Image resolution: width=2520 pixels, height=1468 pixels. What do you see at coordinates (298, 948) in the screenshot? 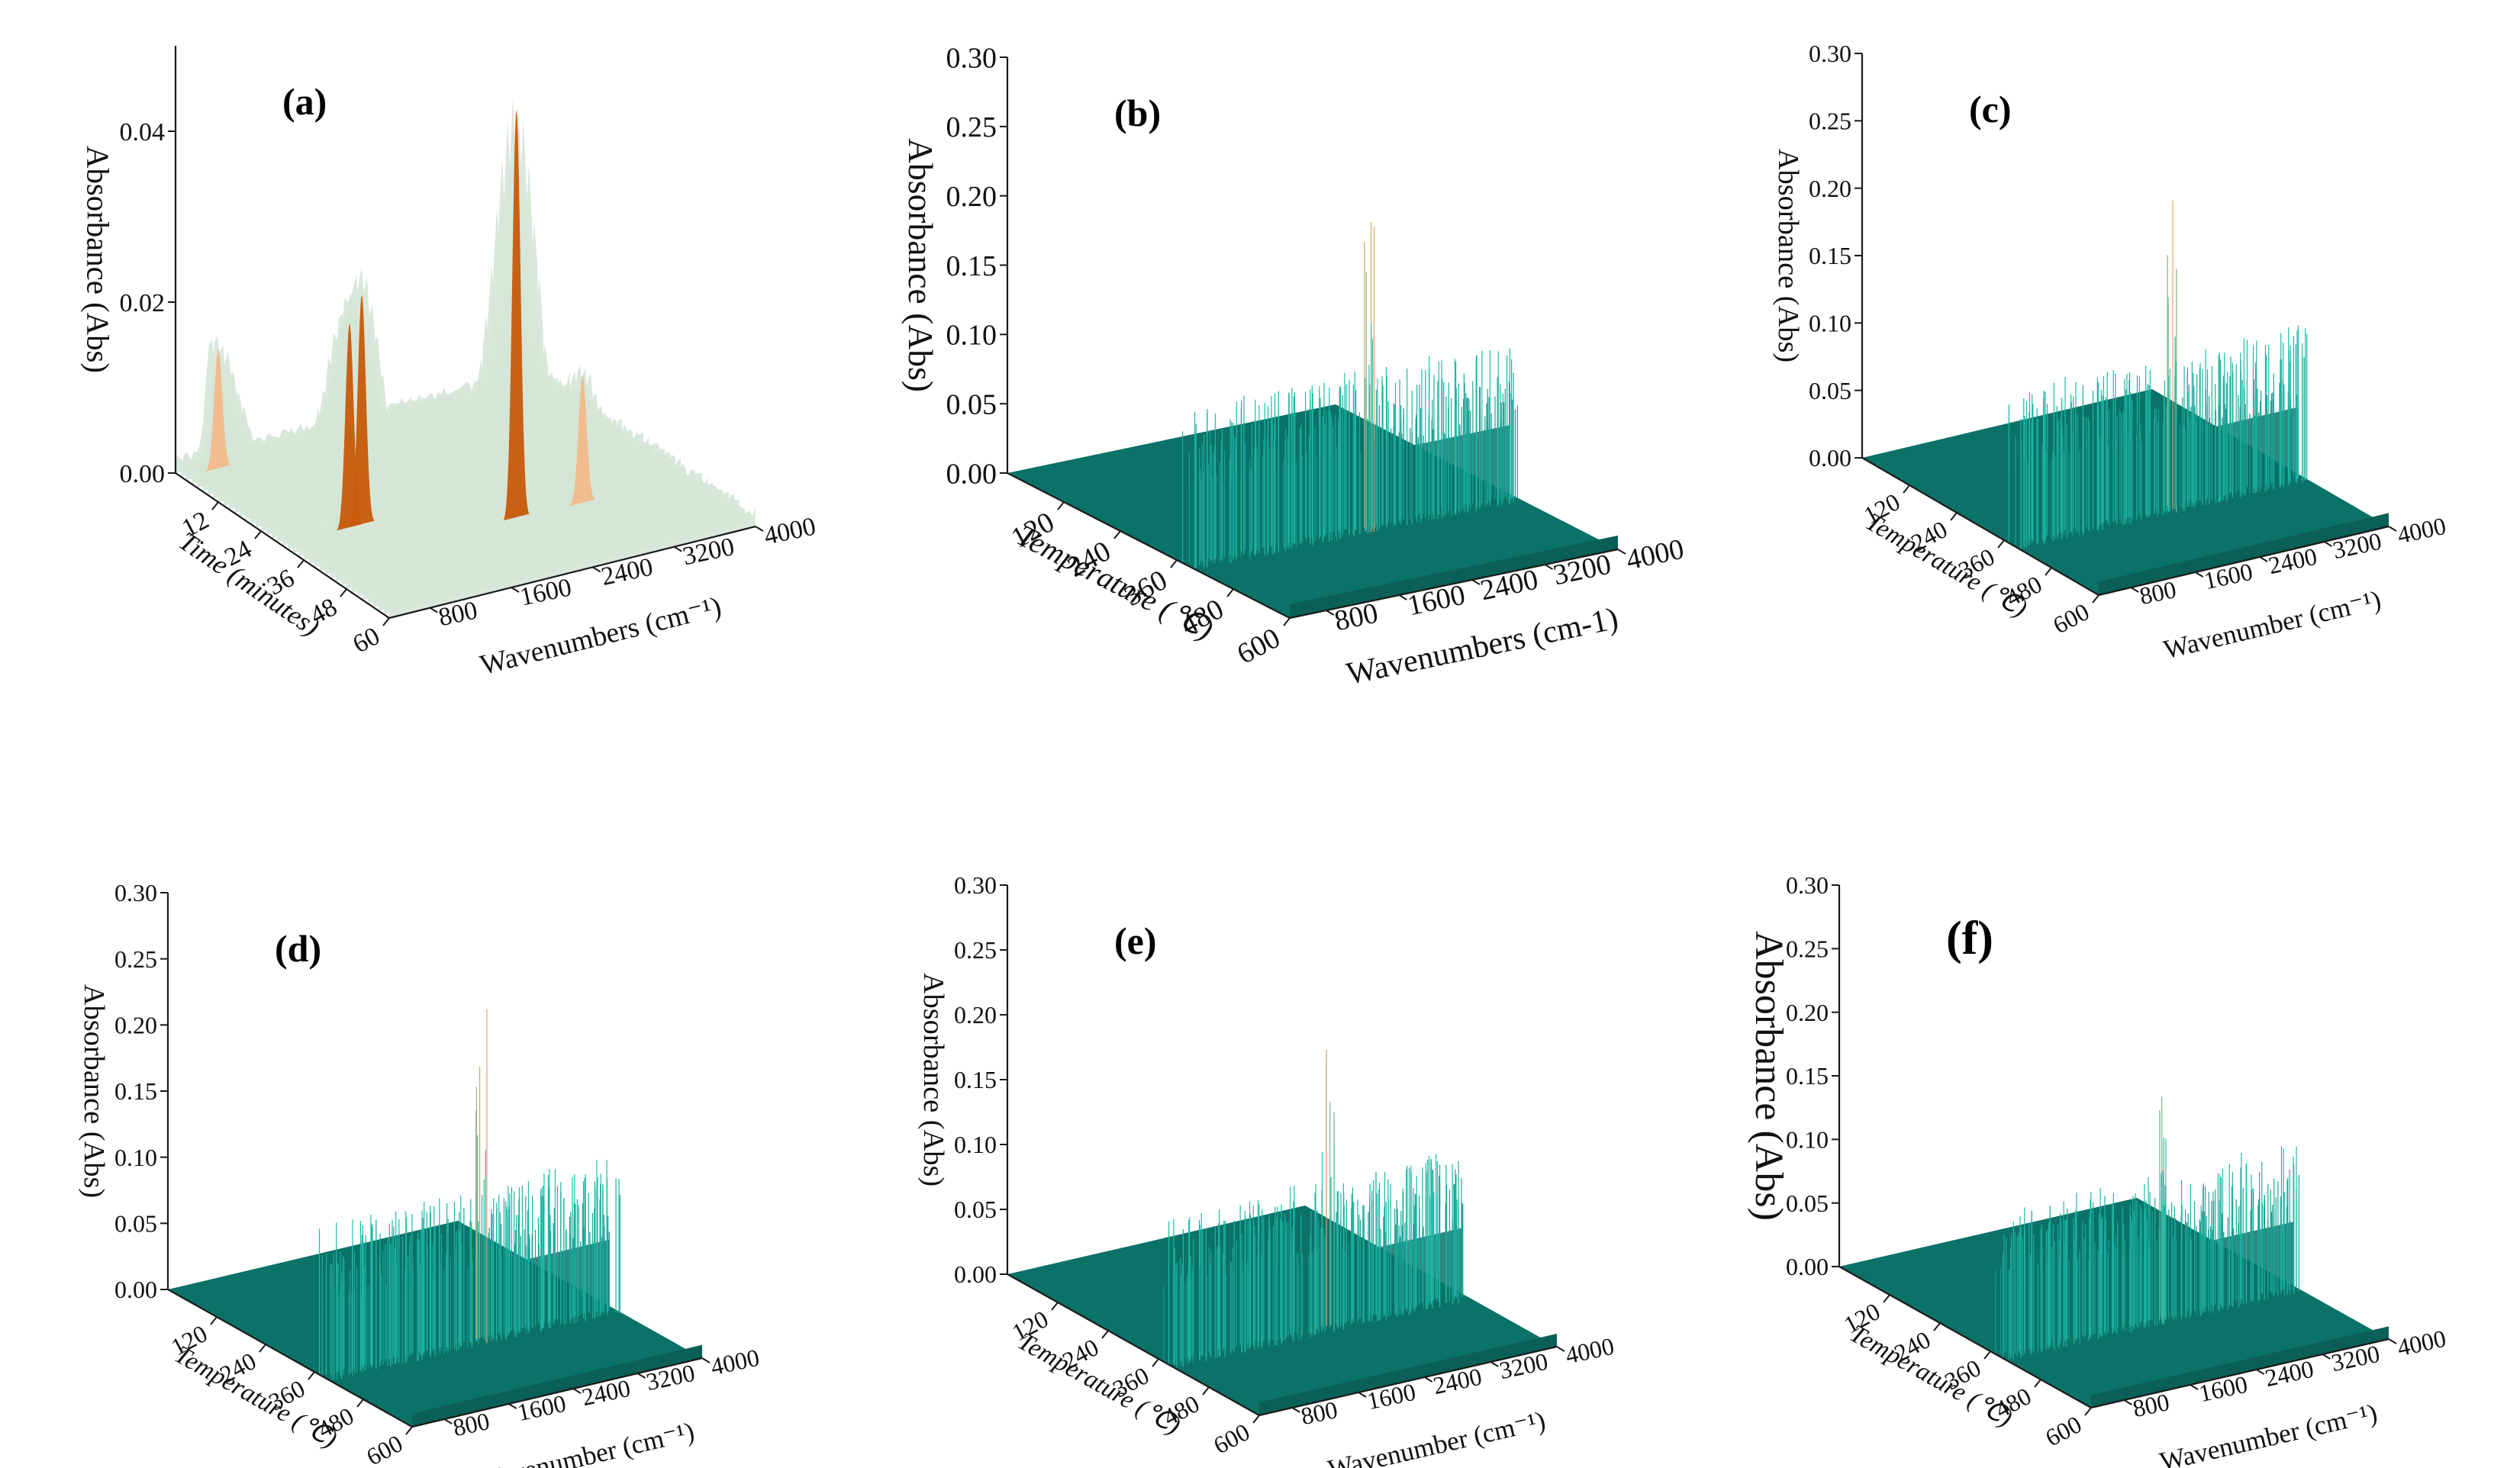
I see `panel-label: (d)` at bounding box center [298, 948].